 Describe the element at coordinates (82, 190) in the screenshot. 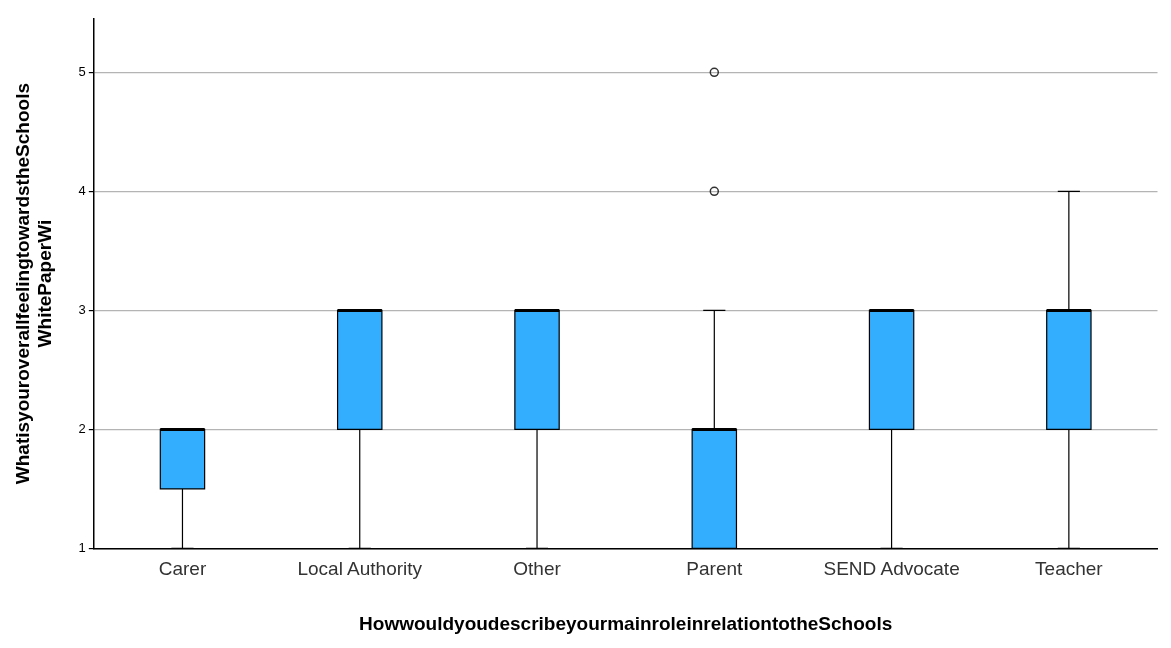

I see `y-tick-label: 4` at that location.